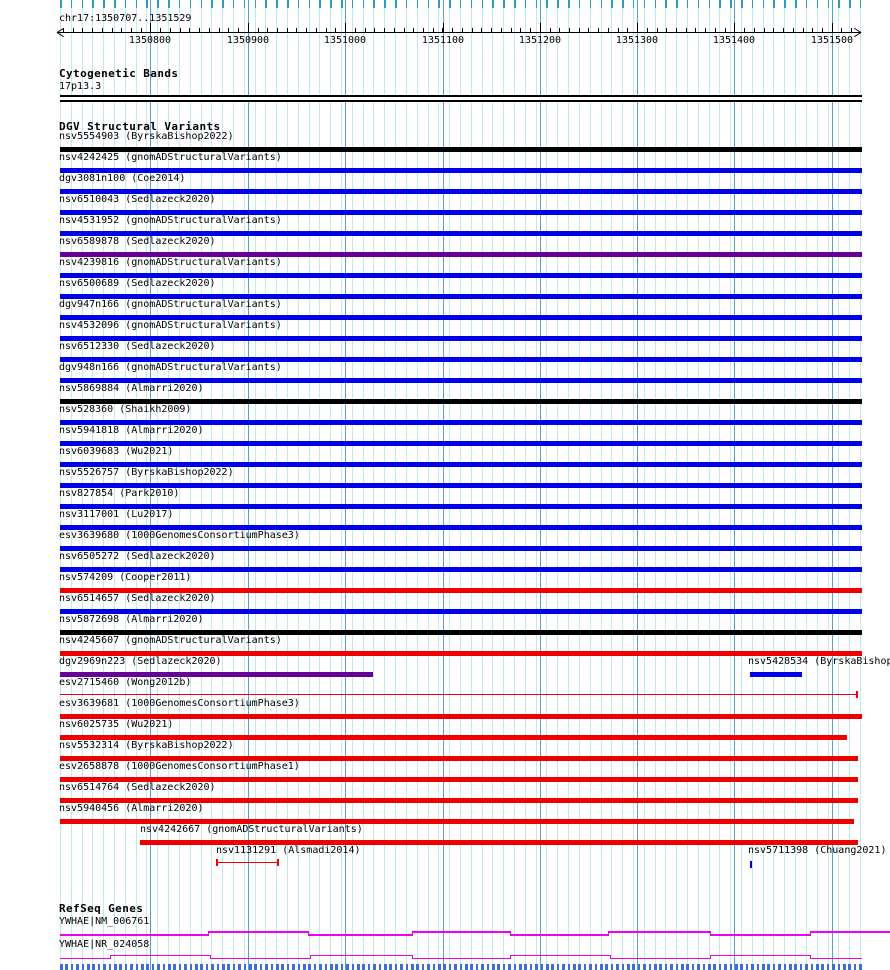 The image size is (890, 970). I want to click on track-label: esv3639680 (1000GenomesConsortiumPhase3), so click(179, 535).